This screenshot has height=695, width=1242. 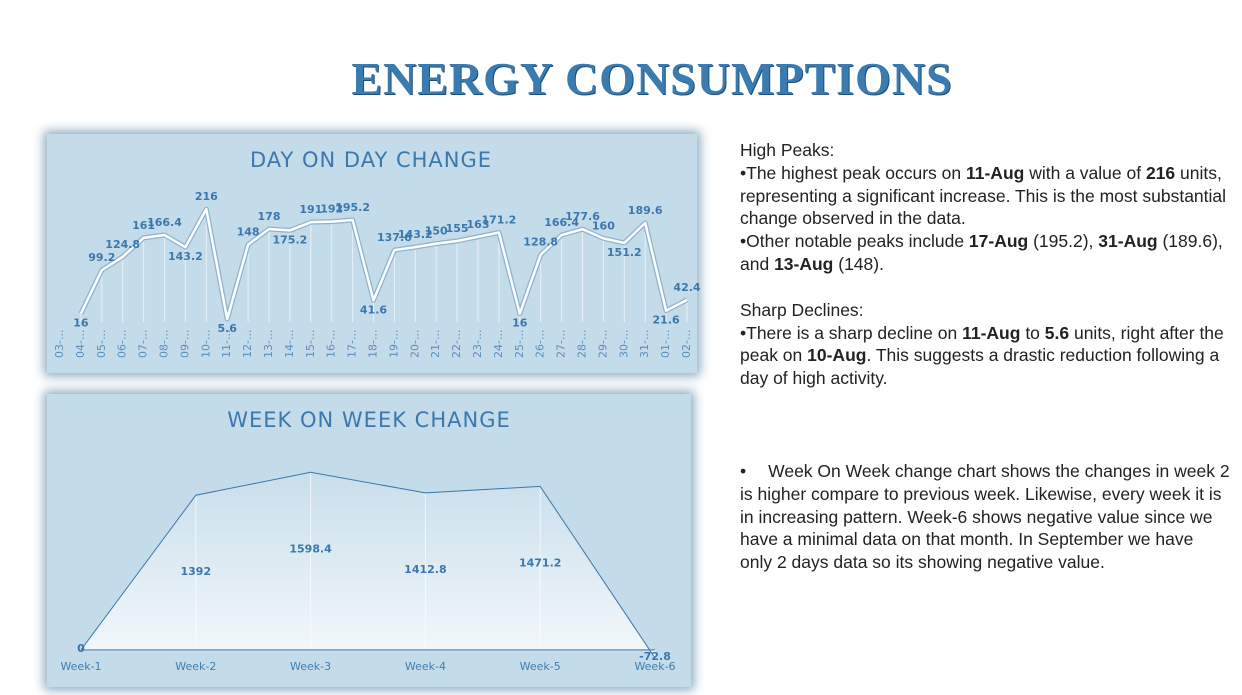 I want to click on text-run: (189.6), and, so click(x=981, y=252).